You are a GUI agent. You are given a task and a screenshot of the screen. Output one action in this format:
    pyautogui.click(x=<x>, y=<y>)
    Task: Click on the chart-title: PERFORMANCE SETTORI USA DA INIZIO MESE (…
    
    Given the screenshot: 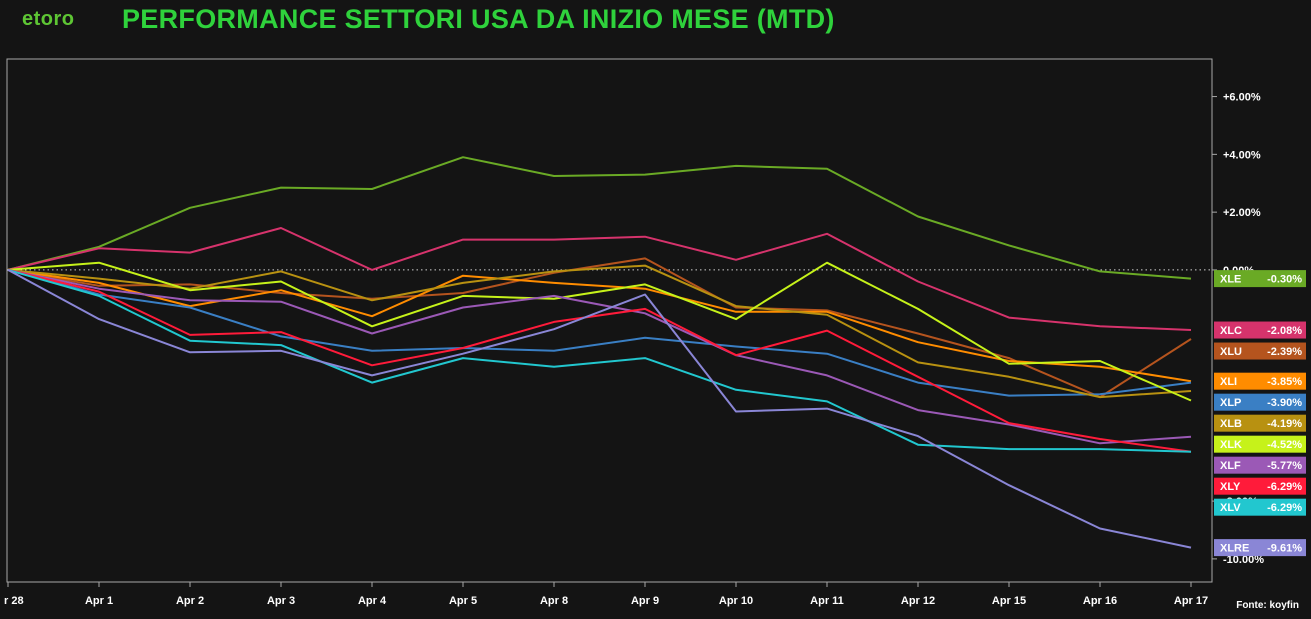 What is the action you would take?
    pyautogui.click(x=478, y=19)
    